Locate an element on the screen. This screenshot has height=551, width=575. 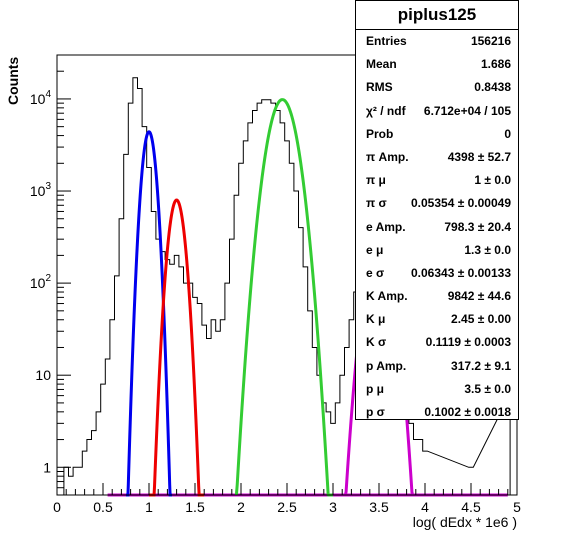
stats-key: K Amp. is located at coordinates (387, 296).